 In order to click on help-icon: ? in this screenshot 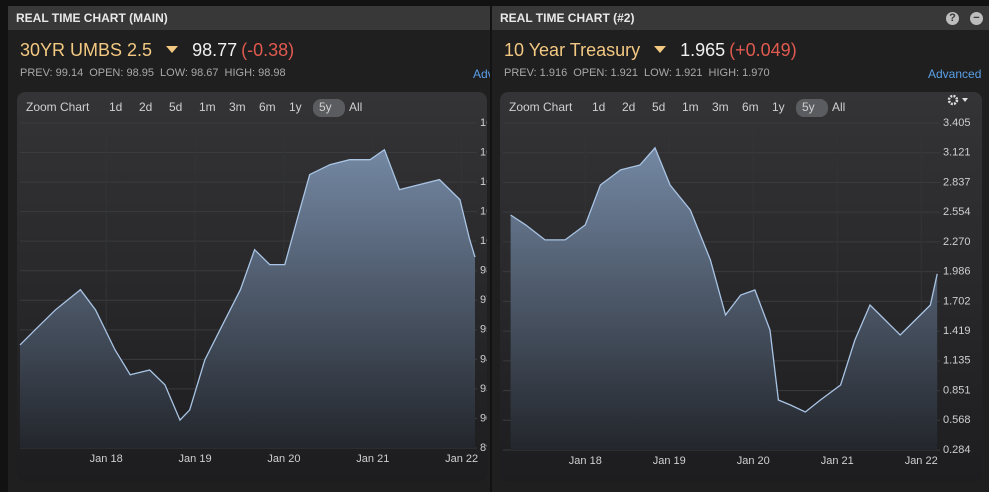, I will do `click(952, 18)`.